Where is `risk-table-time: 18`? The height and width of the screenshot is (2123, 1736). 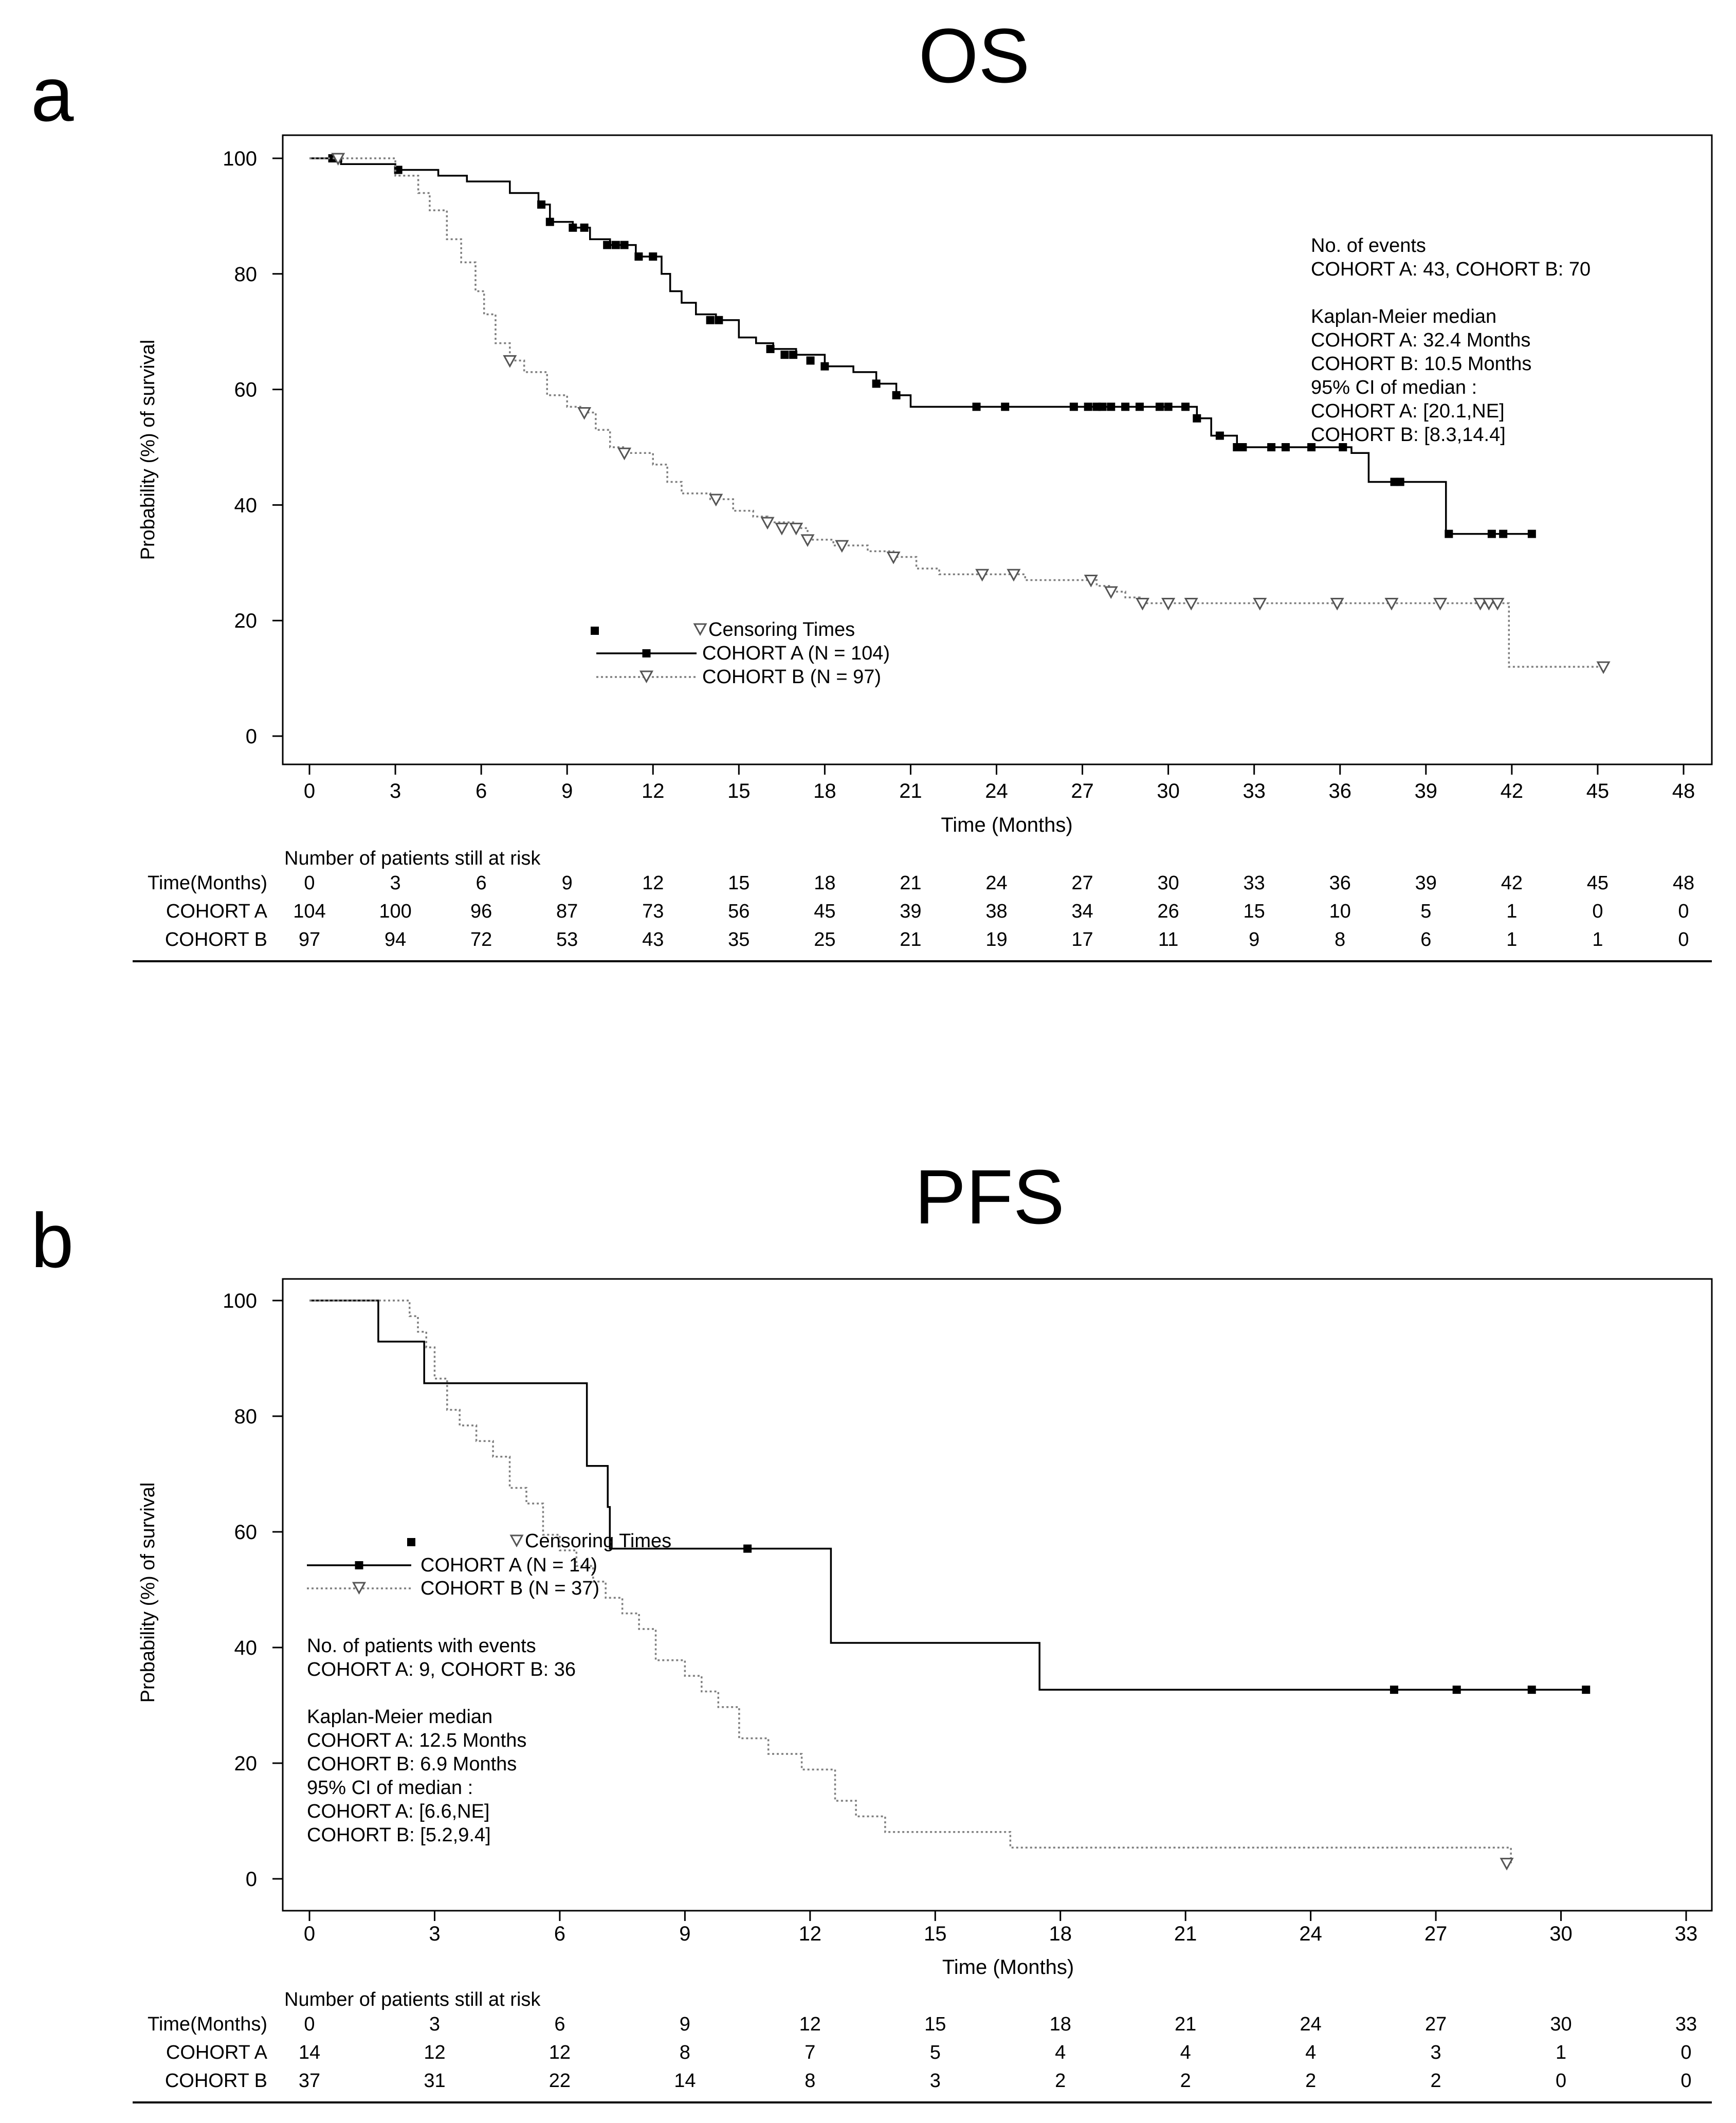
risk-table-time: 18 is located at coordinates (824, 883).